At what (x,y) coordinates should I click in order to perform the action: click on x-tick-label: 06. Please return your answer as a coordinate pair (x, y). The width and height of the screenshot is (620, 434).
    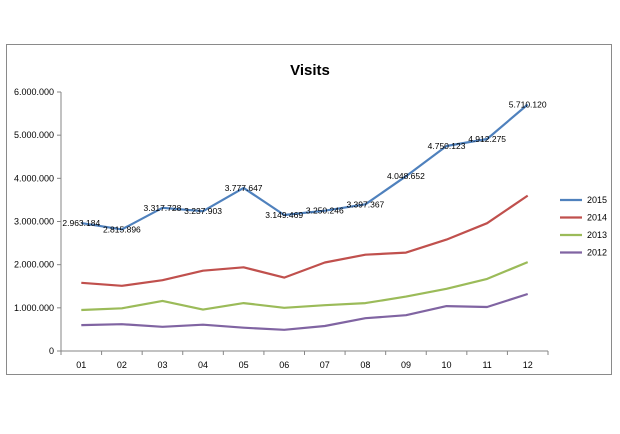
    Looking at the image, I should click on (284, 365).